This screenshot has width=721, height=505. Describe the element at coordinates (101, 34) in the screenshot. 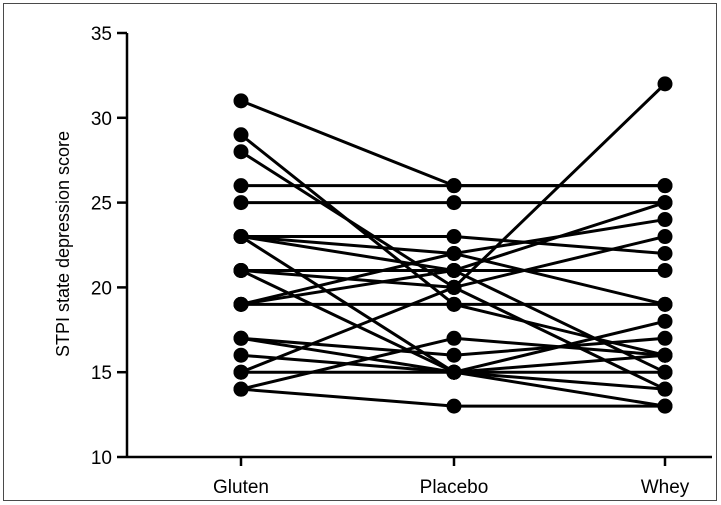

I see `y-tick-label: 35` at that location.